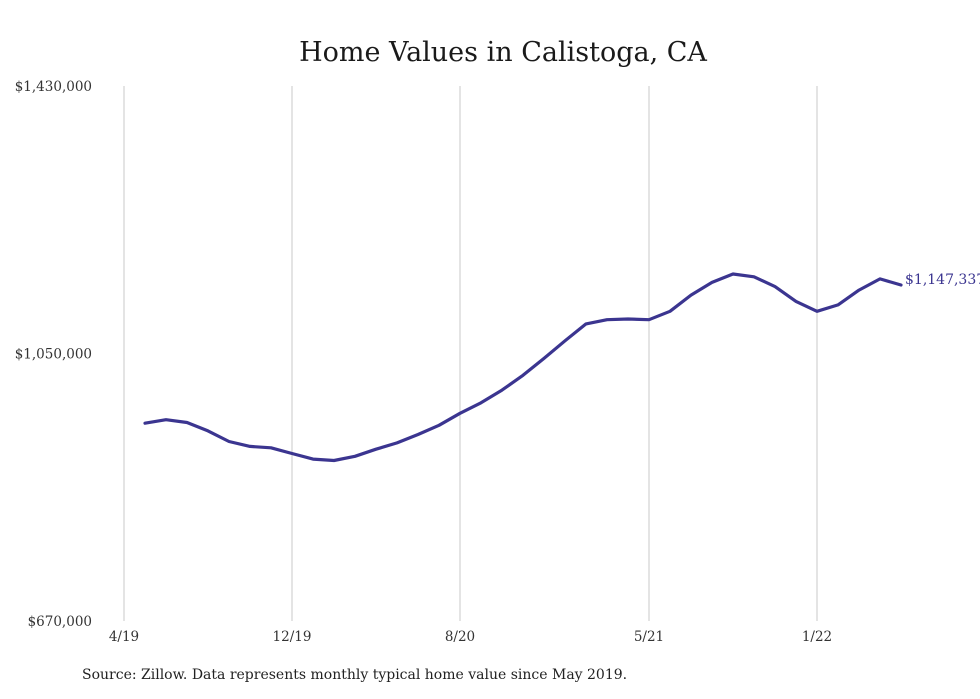 The image size is (980, 699). What do you see at coordinates (124, 637) in the screenshot?
I see `x-tick-label: 4/19` at bounding box center [124, 637].